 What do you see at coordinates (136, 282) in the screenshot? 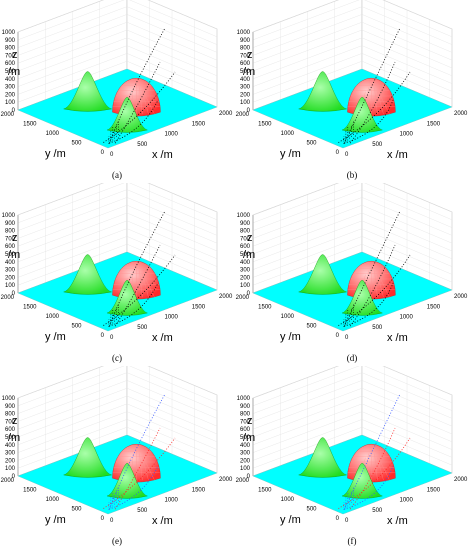
I see `dome-mesh` at bounding box center [136, 282].